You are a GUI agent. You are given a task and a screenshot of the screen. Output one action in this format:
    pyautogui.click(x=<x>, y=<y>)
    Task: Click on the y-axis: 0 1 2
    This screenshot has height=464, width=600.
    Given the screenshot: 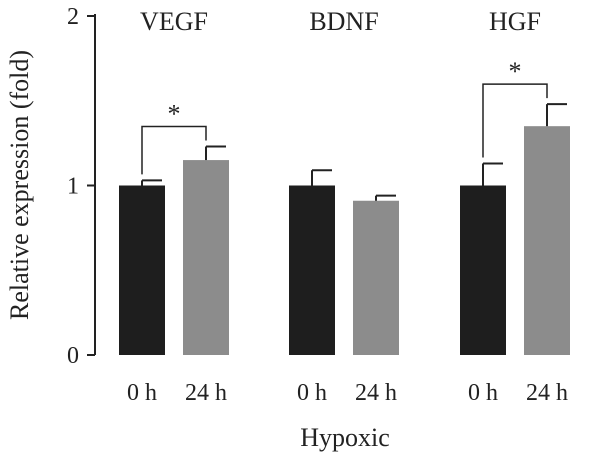 What is the action you would take?
    pyautogui.click(x=81, y=186)
    